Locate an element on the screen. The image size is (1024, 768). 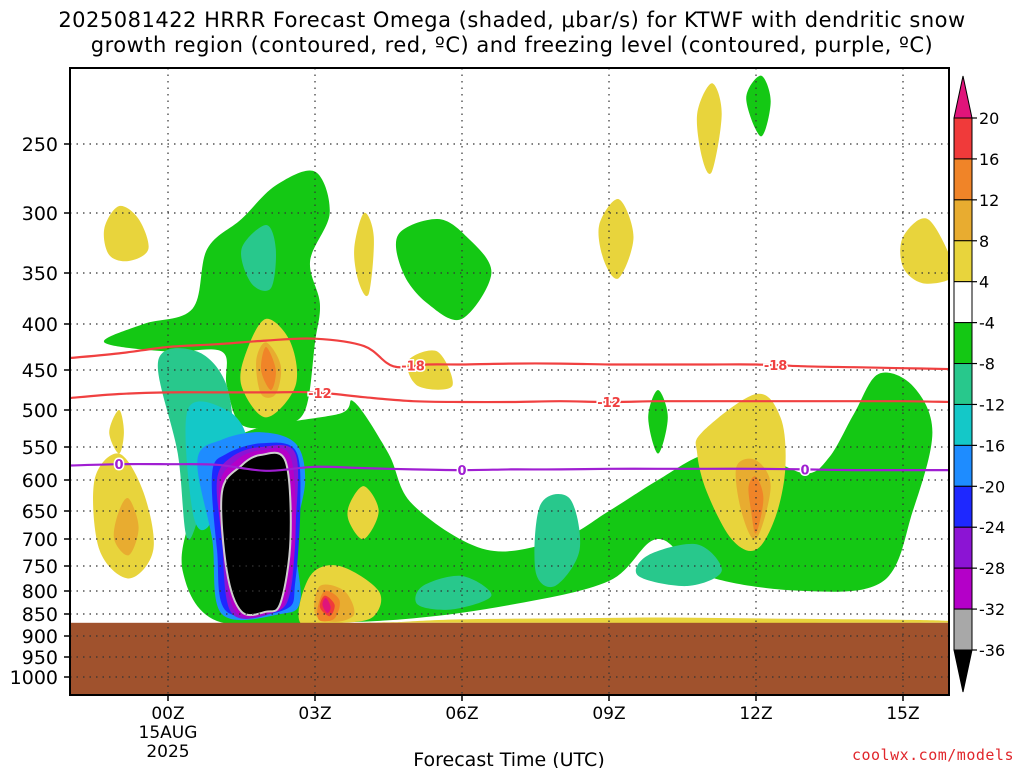
y-tick-label: 350 is located at coordinates (40, 274).